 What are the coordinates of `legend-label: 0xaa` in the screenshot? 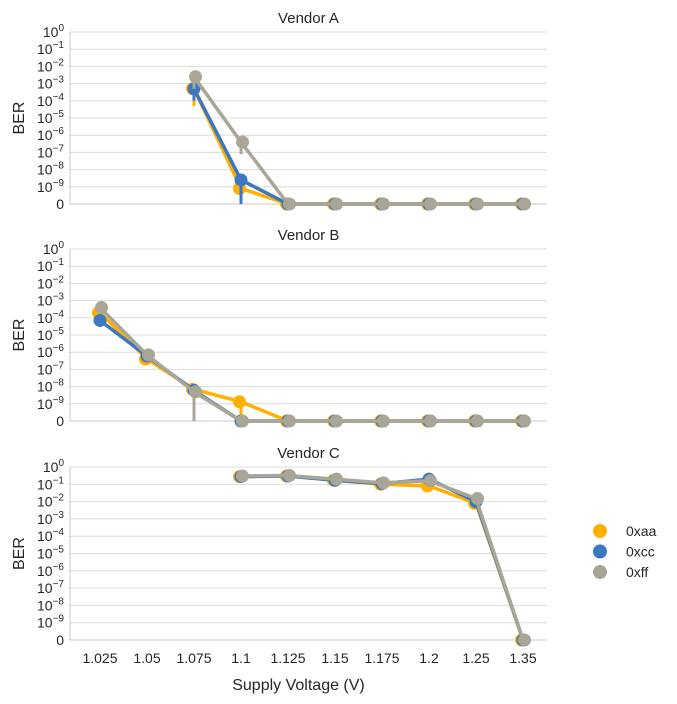 It's located at (641, 531).